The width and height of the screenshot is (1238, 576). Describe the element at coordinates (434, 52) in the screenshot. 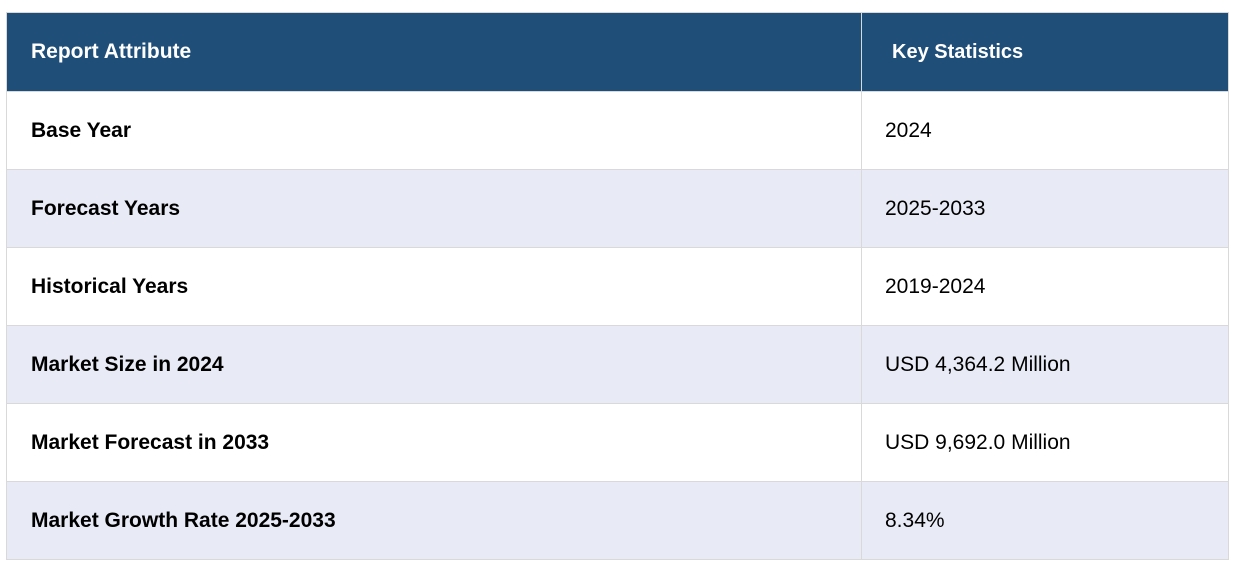

I see `header-report-attribute: Report Attribute` at that location.